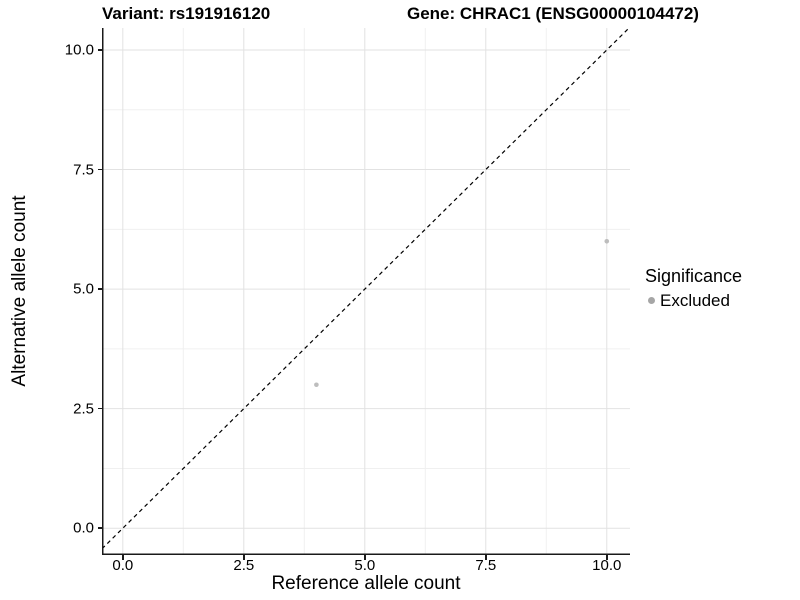  I want to click on legend-item: Excluded, so click(695, 301).